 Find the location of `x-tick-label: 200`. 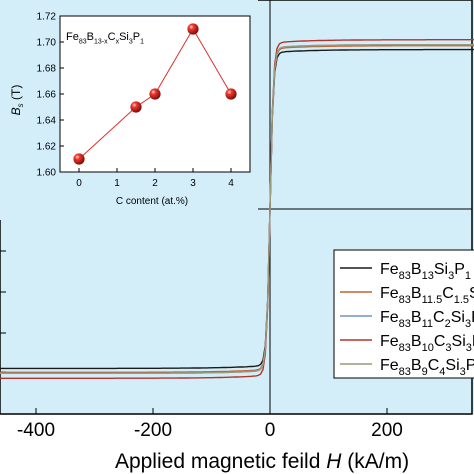

x-tick-label: 200 is located at coordinates (387, 430).